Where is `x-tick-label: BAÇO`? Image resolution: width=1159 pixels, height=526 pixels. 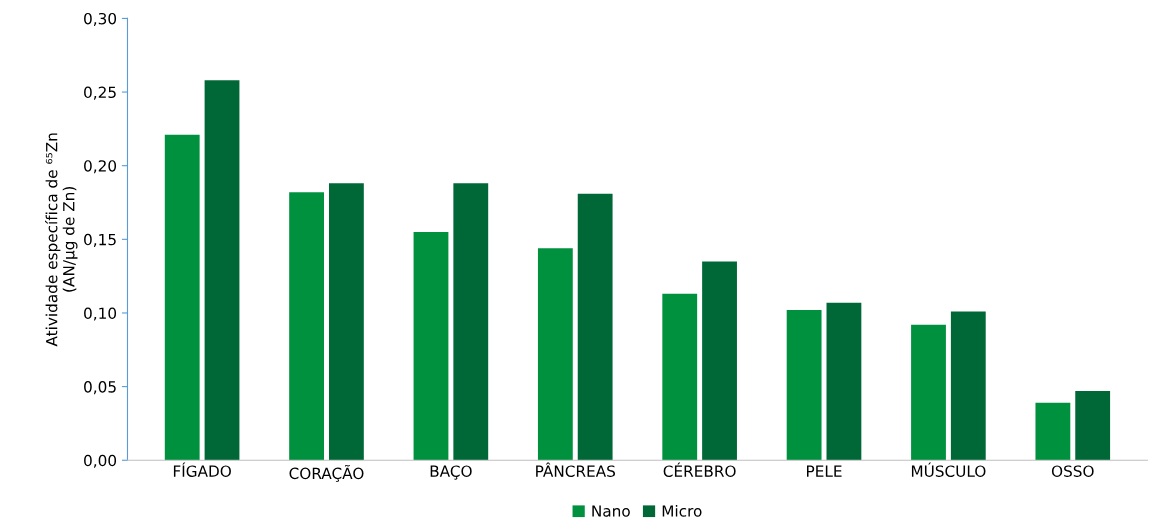 x-tick-label: BAÇO is located at coordinates (451, 472).